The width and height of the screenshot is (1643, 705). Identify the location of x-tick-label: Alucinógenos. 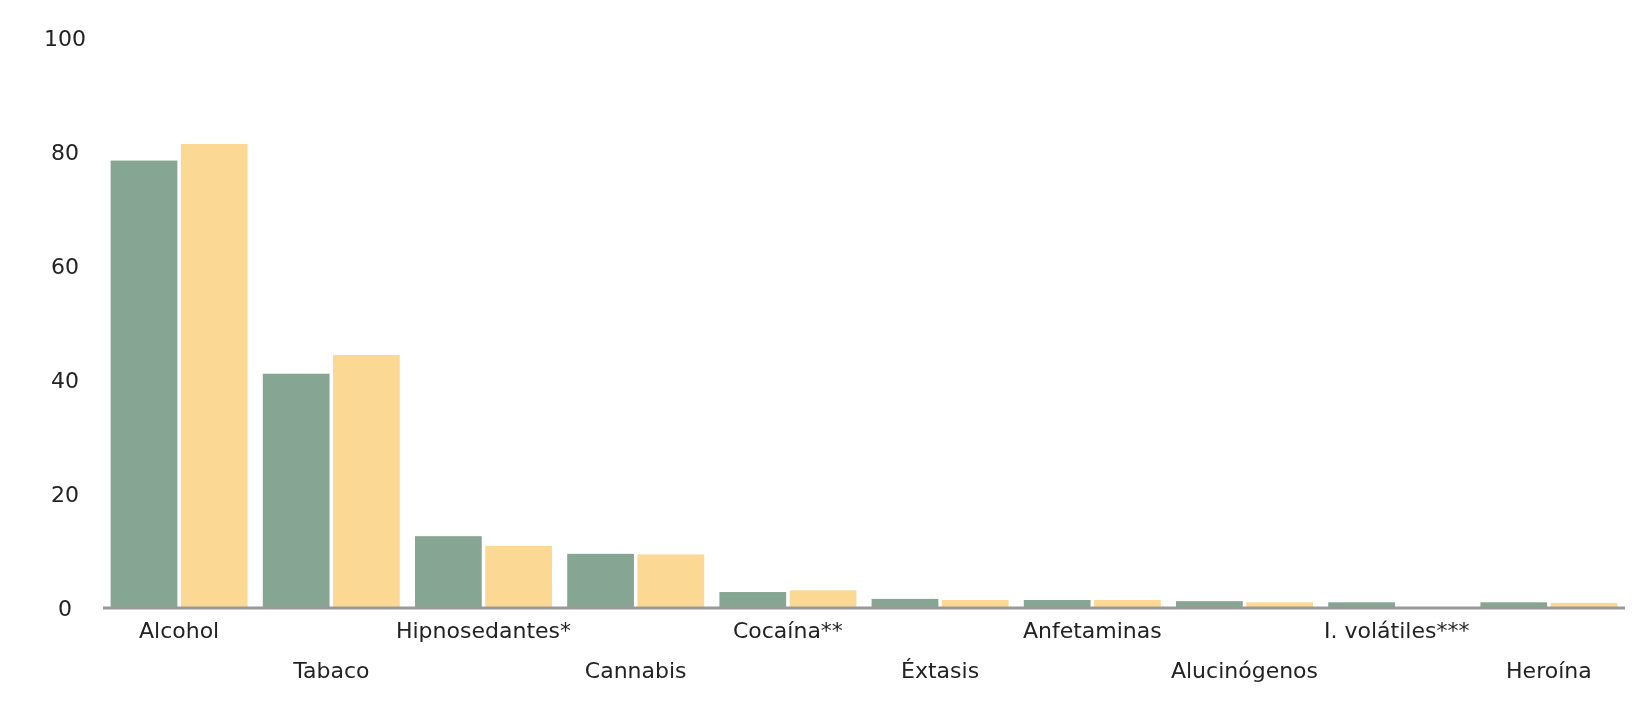
(1244, 670).